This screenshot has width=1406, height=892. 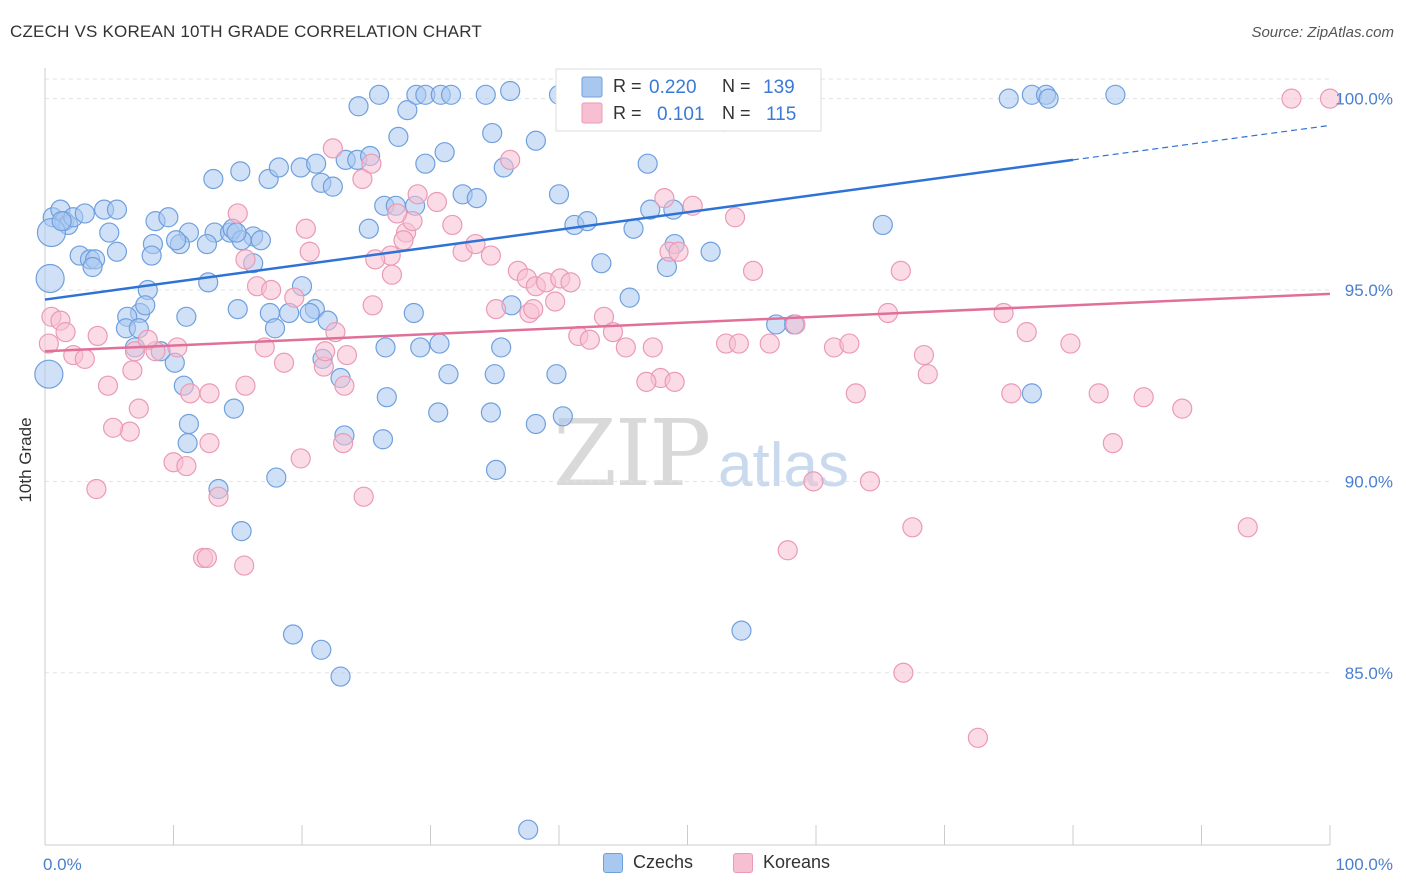 I want to click on czech-trend-extension, so click(x=1201, y=142).